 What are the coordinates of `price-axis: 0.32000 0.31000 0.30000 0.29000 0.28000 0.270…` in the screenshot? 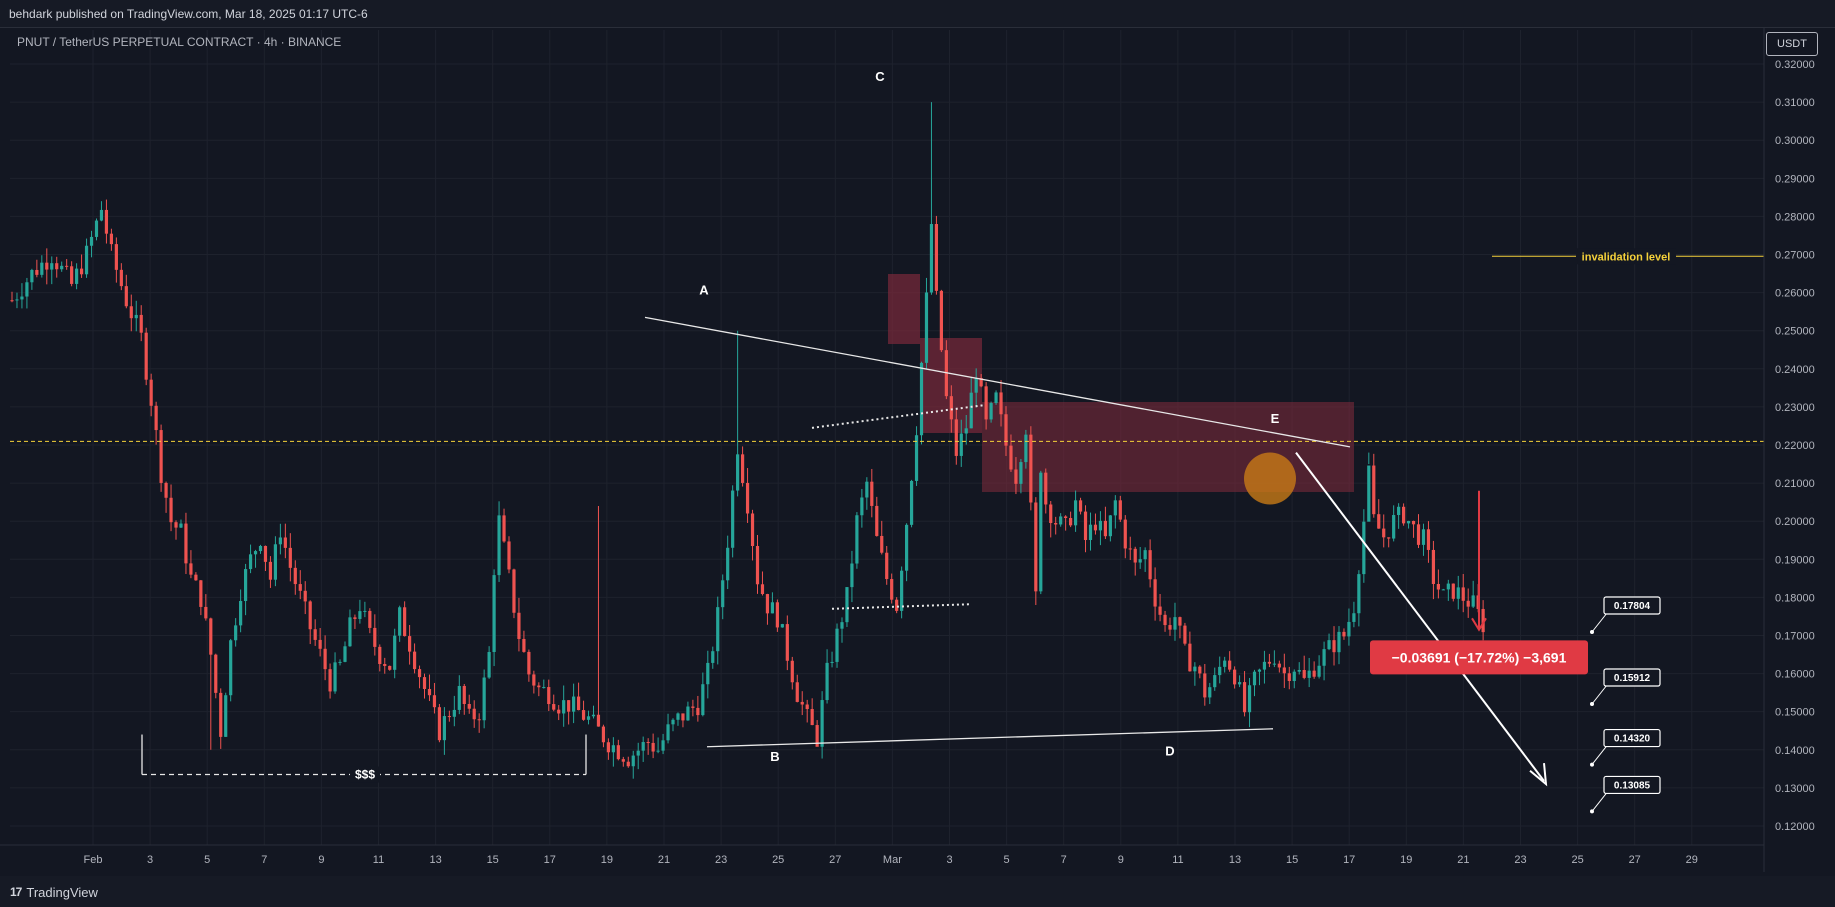 It's located at (1799, 449).